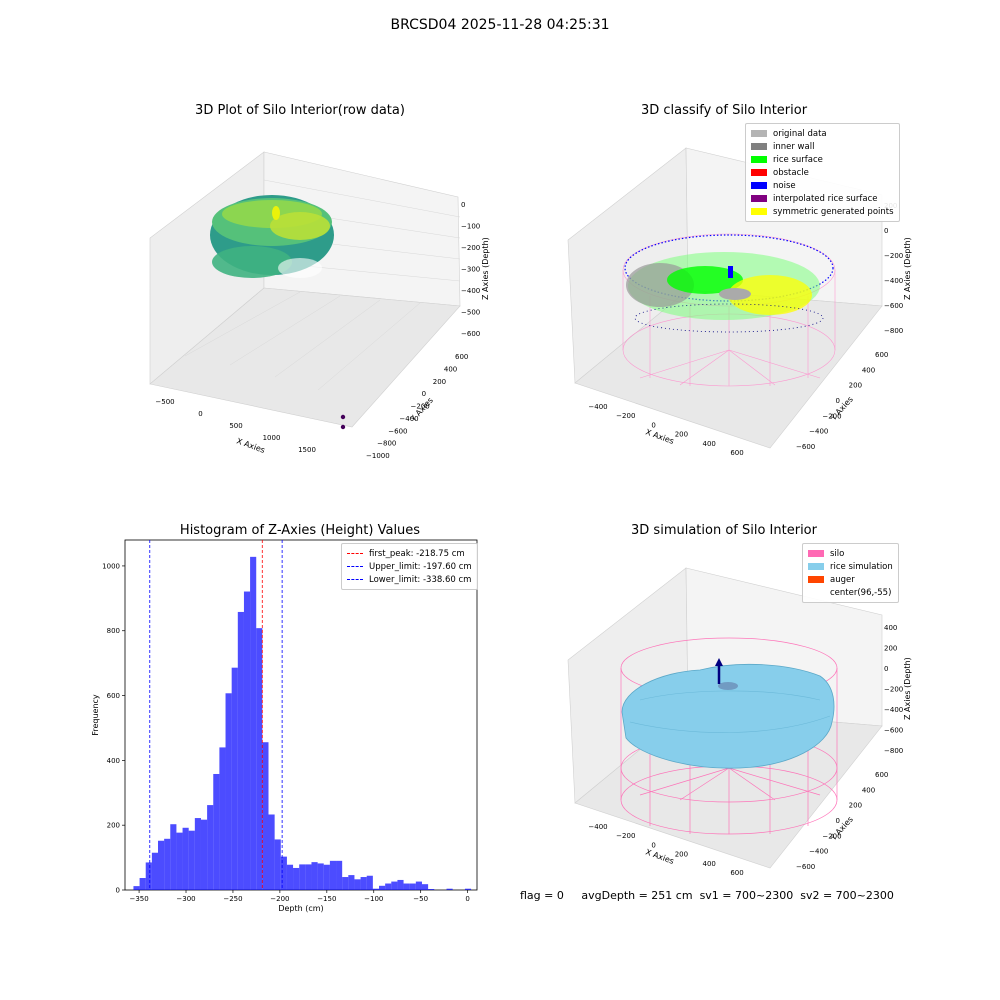  What do you see at coordinates (637, 895) in the screenshot?
I see `avg-depth-value: avgDepth = 251 cm` at bounding box center [637, 895].